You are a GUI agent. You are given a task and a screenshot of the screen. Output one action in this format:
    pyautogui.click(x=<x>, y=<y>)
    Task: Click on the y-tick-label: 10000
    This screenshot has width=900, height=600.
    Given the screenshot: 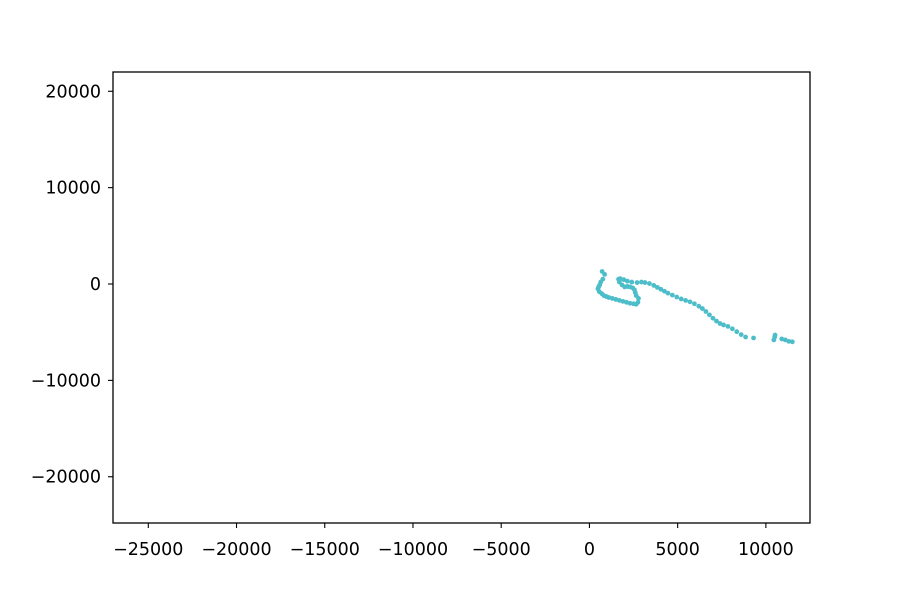 What is the action you would take?
    pyautogui.click(x=73, y=189)
    